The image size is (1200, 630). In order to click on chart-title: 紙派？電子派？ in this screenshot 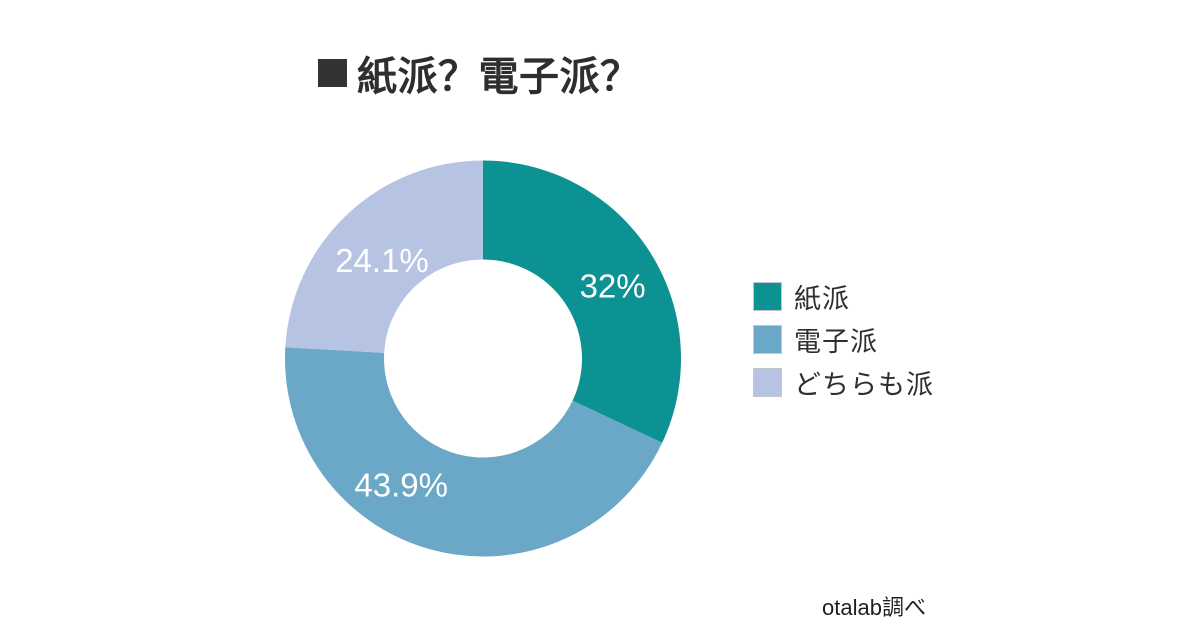, I will do `click(499, 77)`.